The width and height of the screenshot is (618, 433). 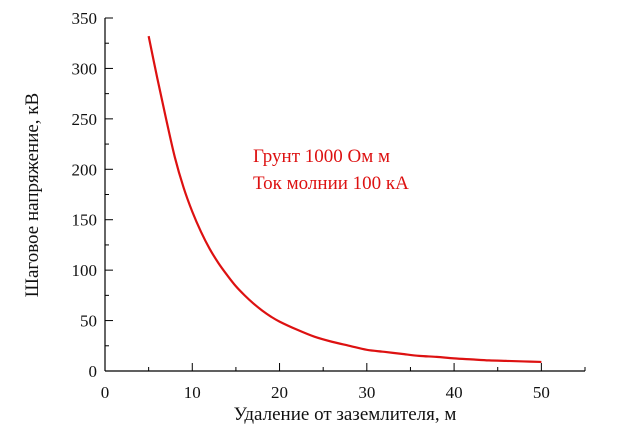 I want to click on x-axis-ticks: 0 10 20 30 40 50, so click(x=343, y=382).